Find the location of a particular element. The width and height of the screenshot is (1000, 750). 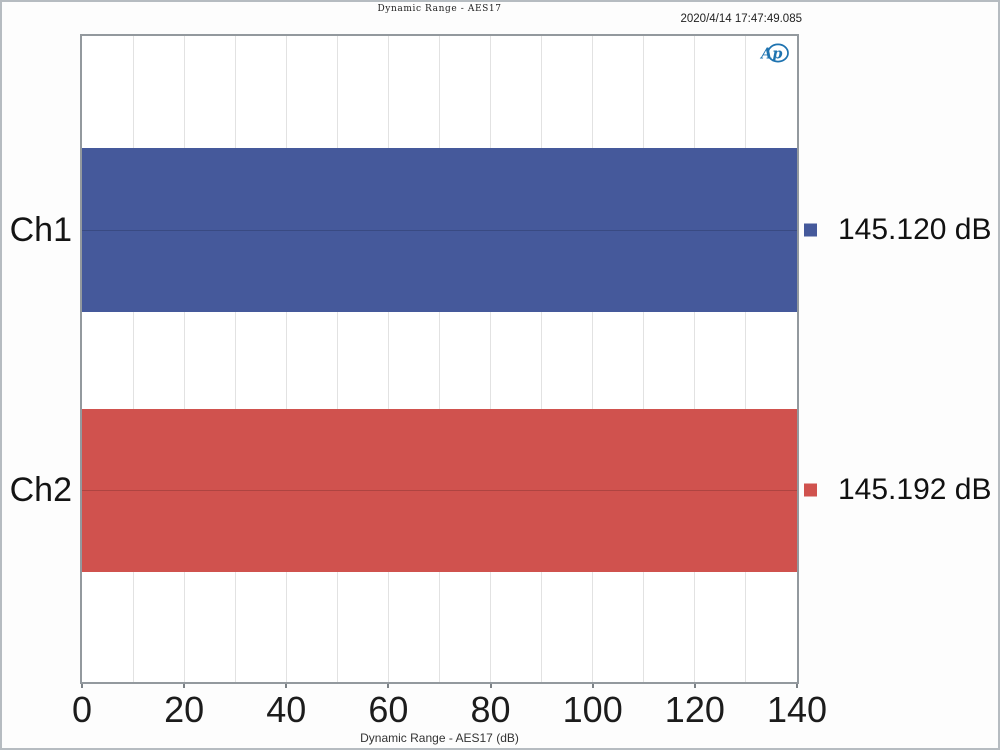

category-label-ch1: Ch1 is located at coordinates (40, 229).